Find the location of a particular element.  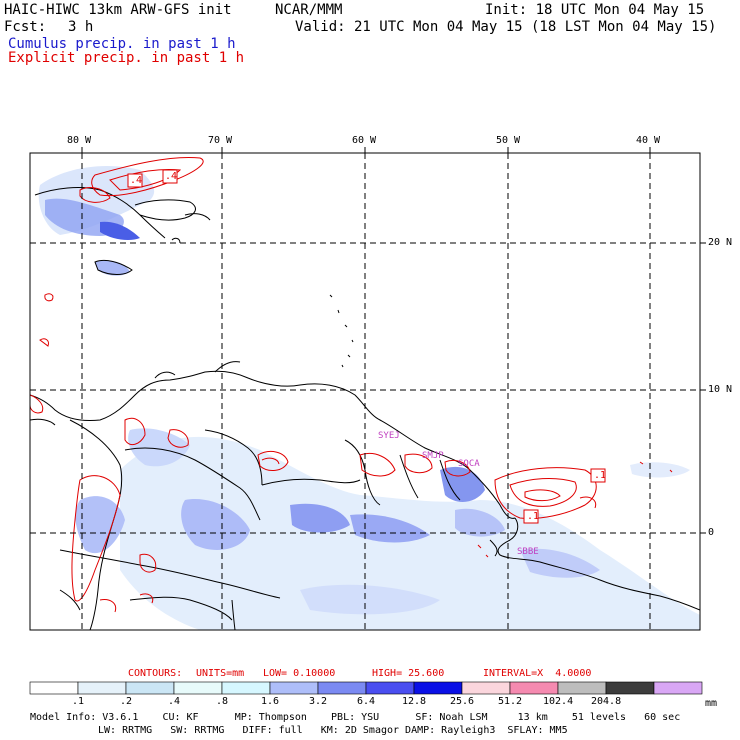

station-label-smjp: SMJP is located at coordinates (433, 456).